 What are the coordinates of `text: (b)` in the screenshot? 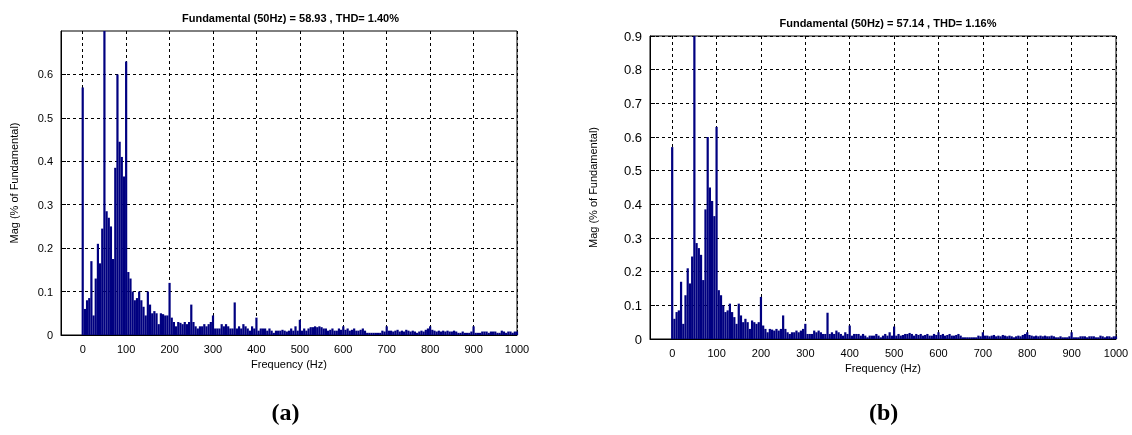 It's located at (884, 412).